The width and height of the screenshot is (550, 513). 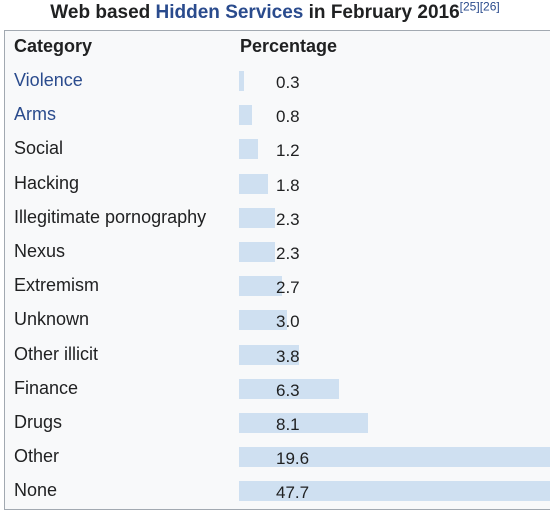 I want to click on percentage-value: 0.8, so click(x=288, y=117).